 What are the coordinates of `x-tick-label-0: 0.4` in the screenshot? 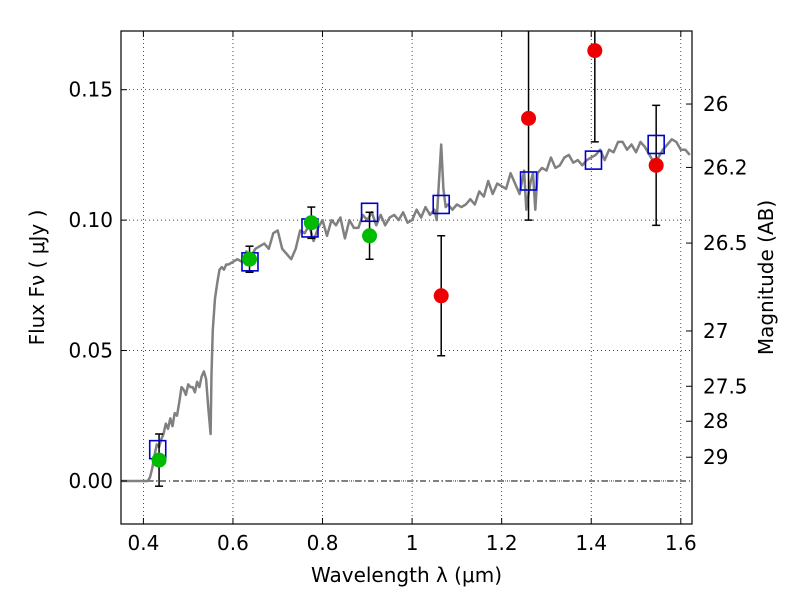 It's located at (143, 543).